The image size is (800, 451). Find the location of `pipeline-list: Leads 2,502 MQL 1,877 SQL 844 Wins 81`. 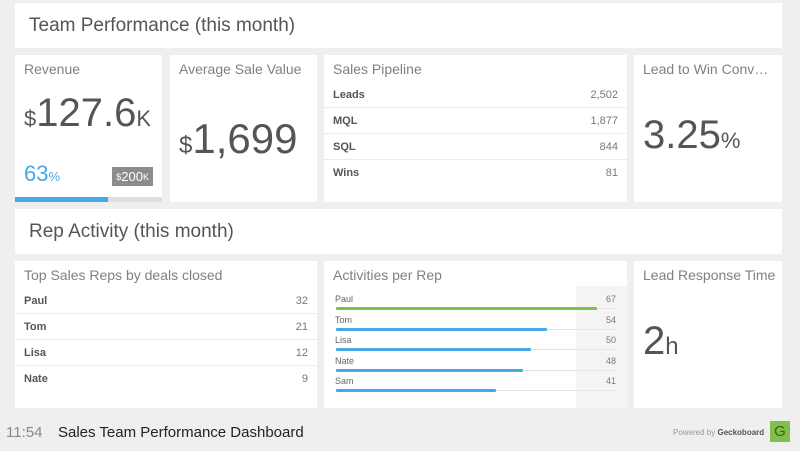

pipeline-list: Leads 2,502 MQL 1,877 SQL 844 Wins 81 is located at coordinates (475, 134).